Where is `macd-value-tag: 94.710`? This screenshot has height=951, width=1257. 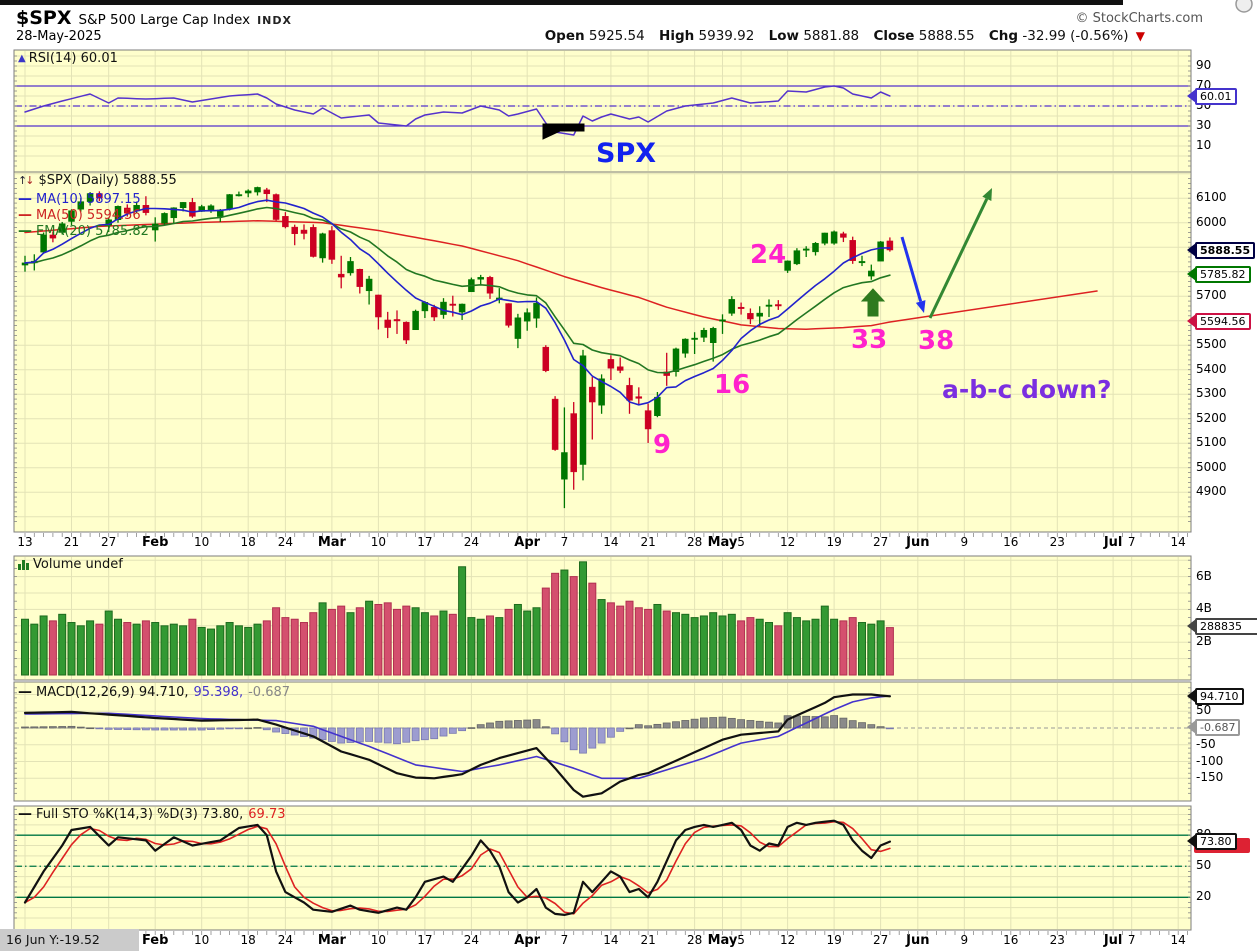
macd-value-tag: 94.710 is located at coordinates (1215, 696).